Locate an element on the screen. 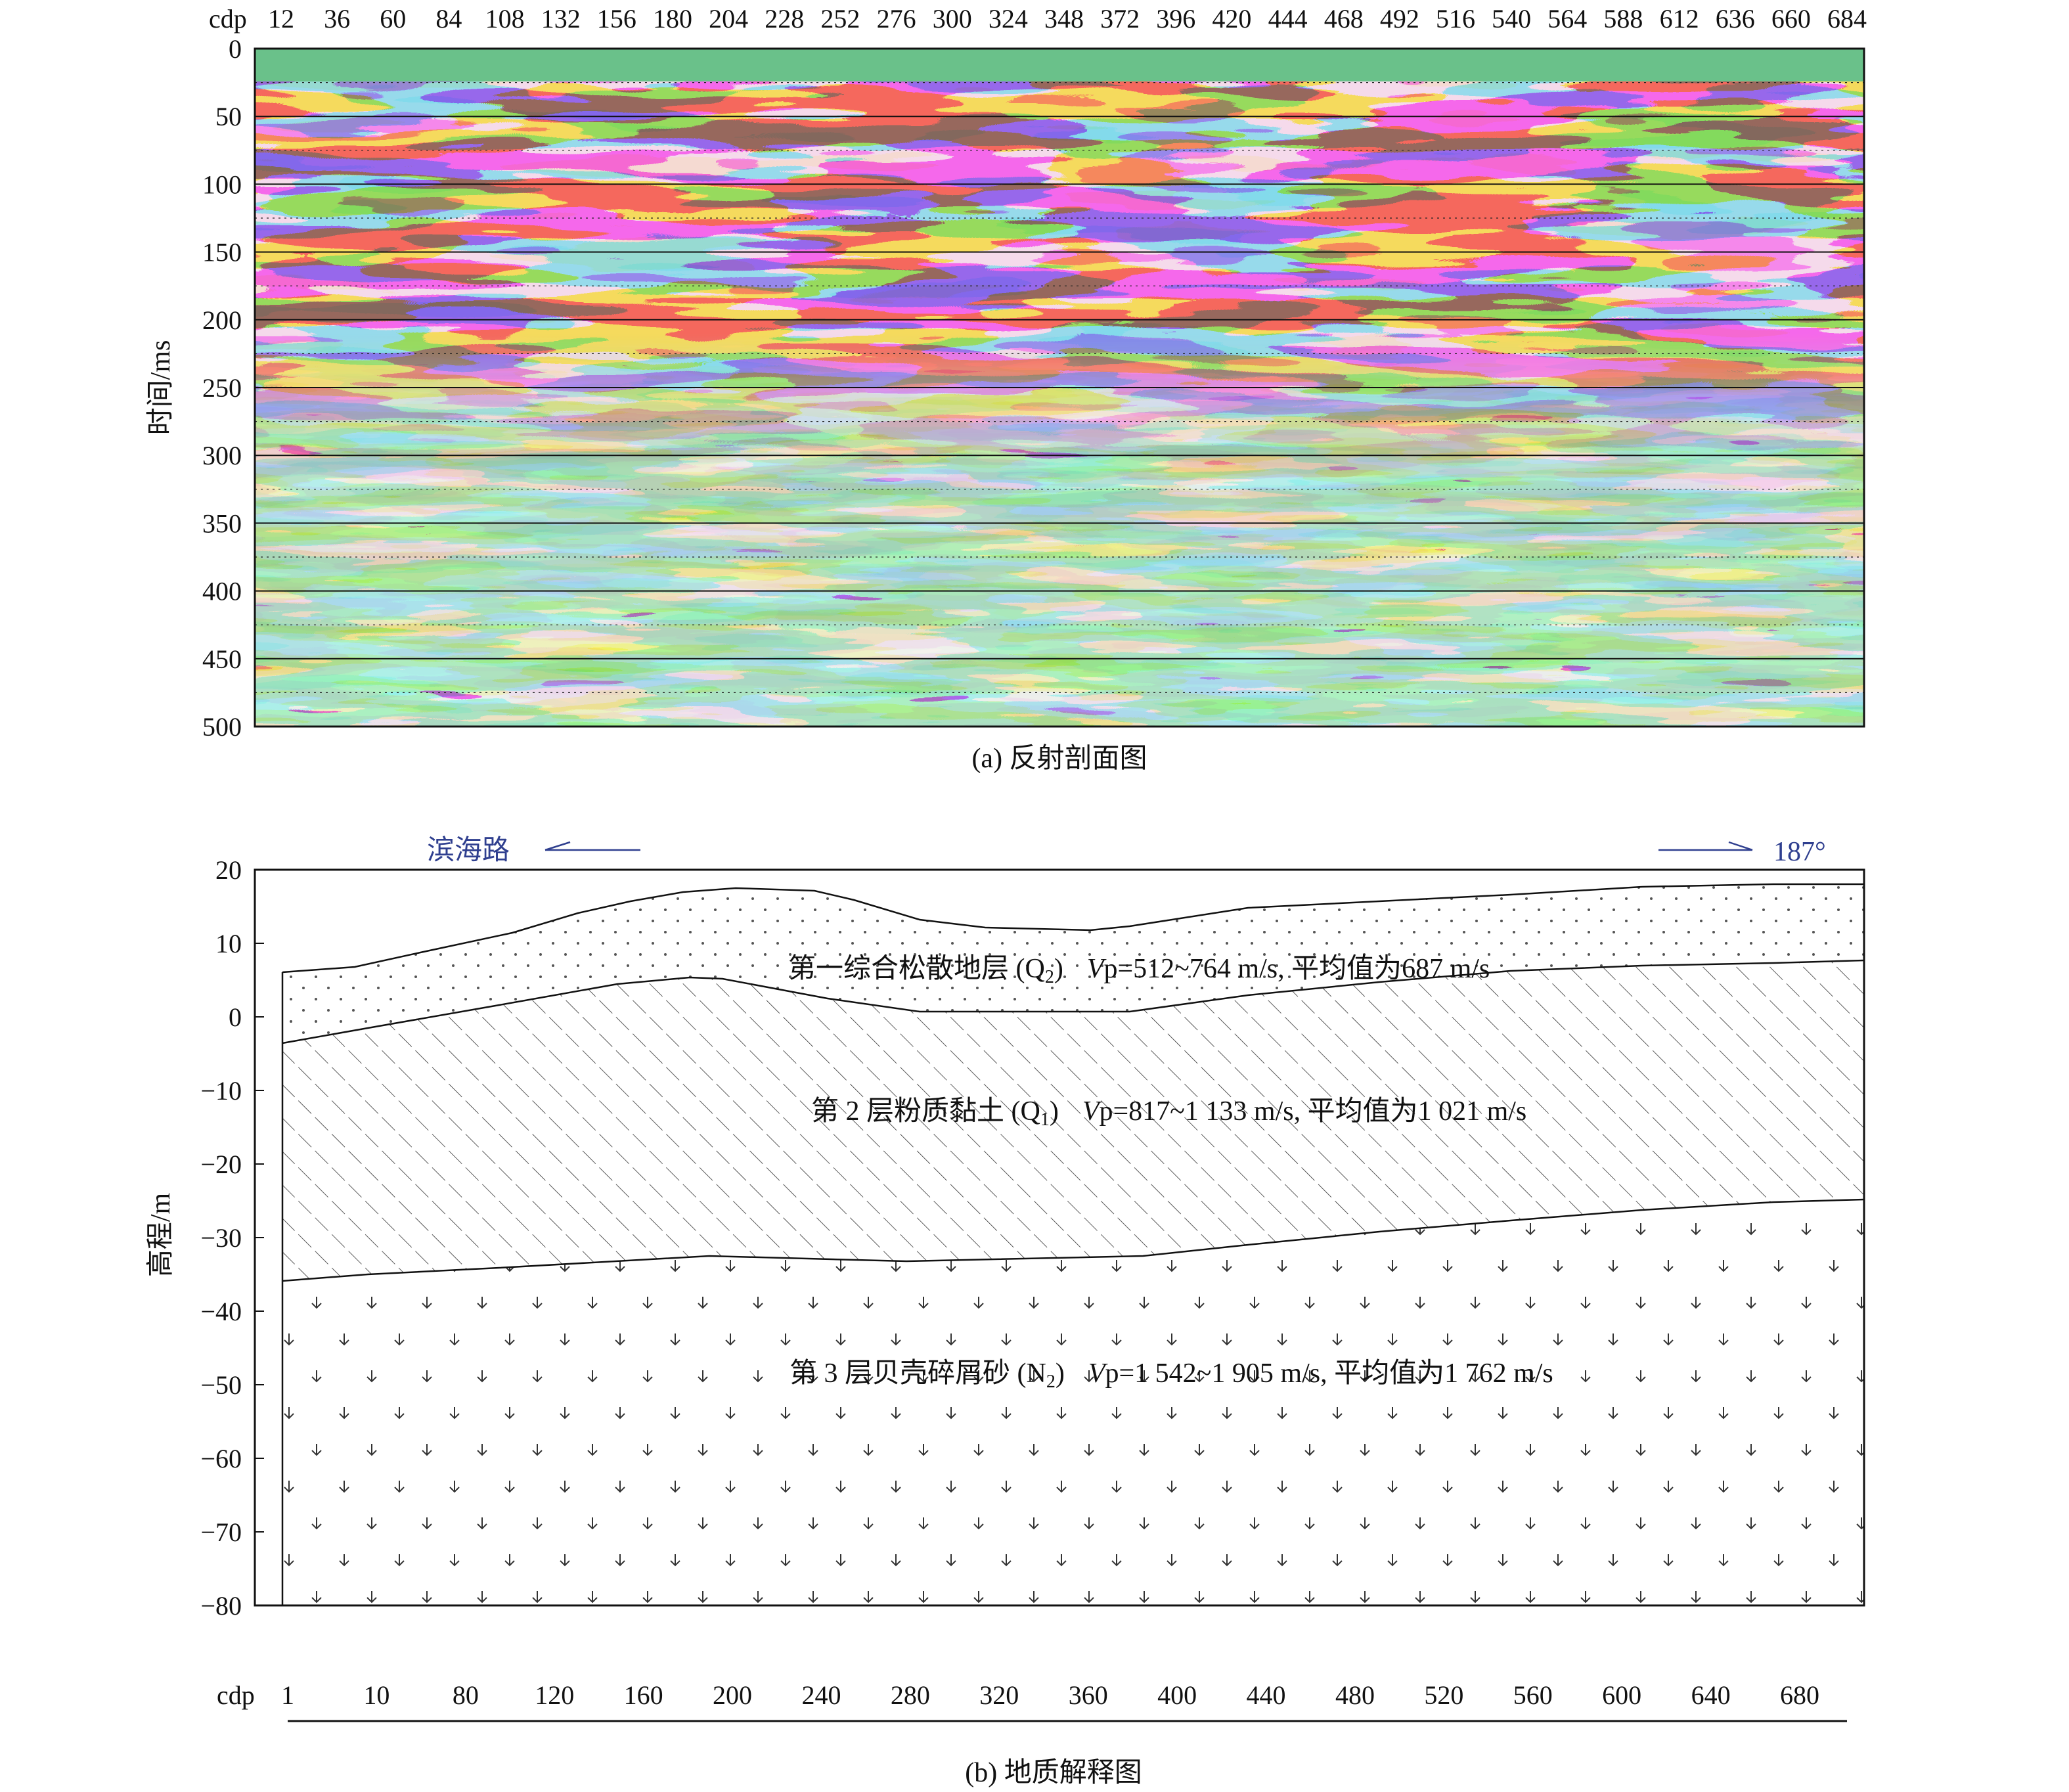 The width and height of the screenshot is (2069, 1792). cdp-tick-label: 396 is located at coordinates (1175, 19).